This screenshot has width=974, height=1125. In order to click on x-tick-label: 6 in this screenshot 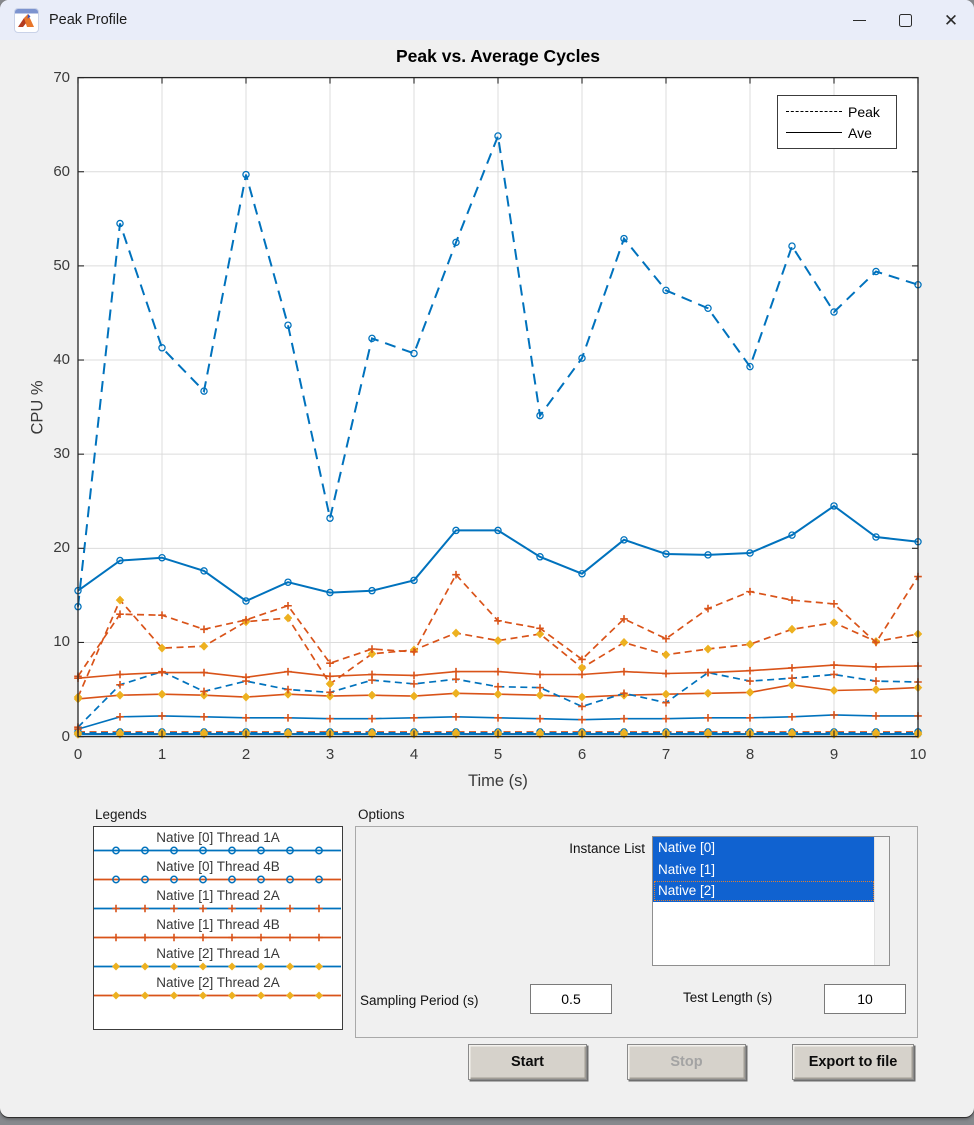, I will do `click(582, 754)`.